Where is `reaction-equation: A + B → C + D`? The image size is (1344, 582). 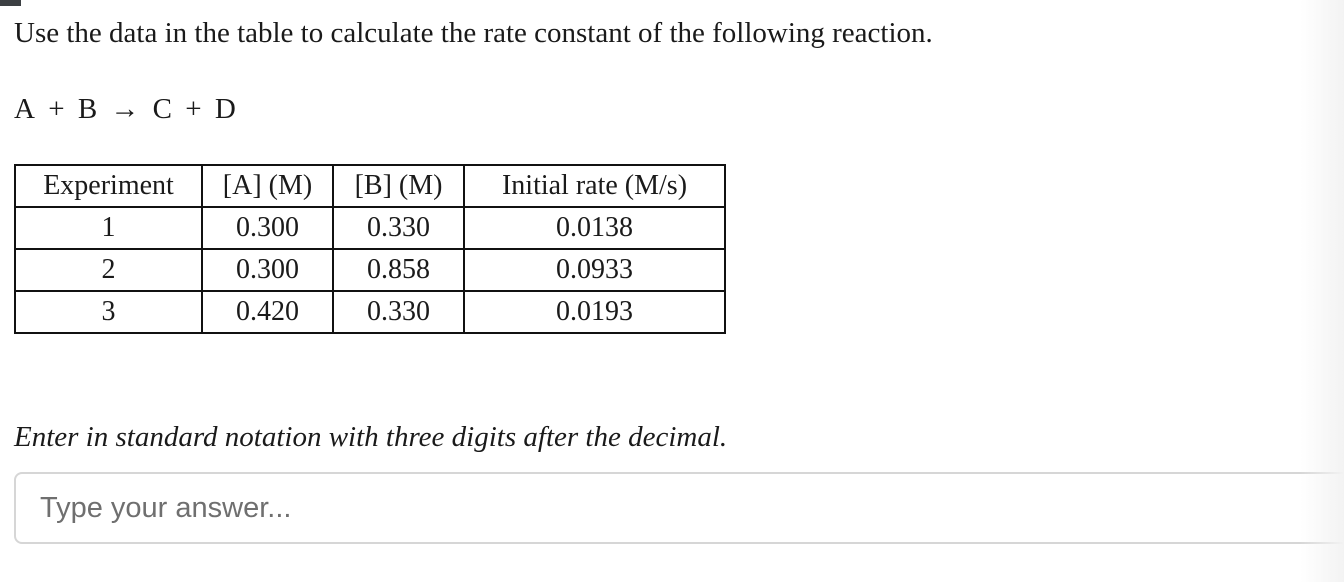 reaction-equation: A + B → C + D is located at coordinates (125, 109).